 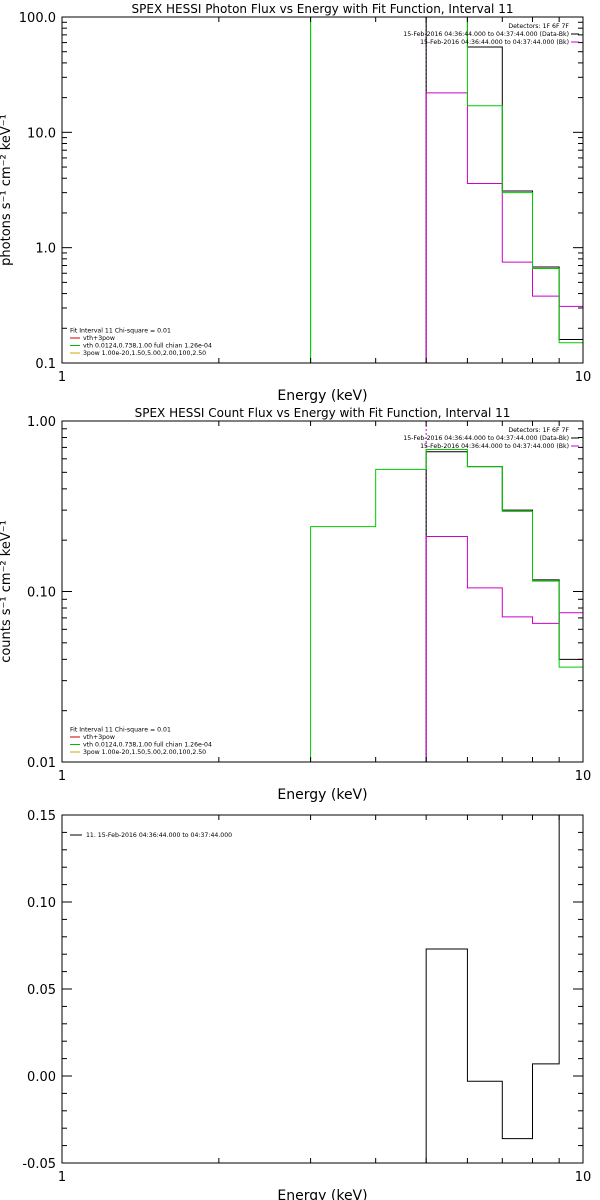 I want to click on y-tick-label: 1.0, so click(x=45, y=249).